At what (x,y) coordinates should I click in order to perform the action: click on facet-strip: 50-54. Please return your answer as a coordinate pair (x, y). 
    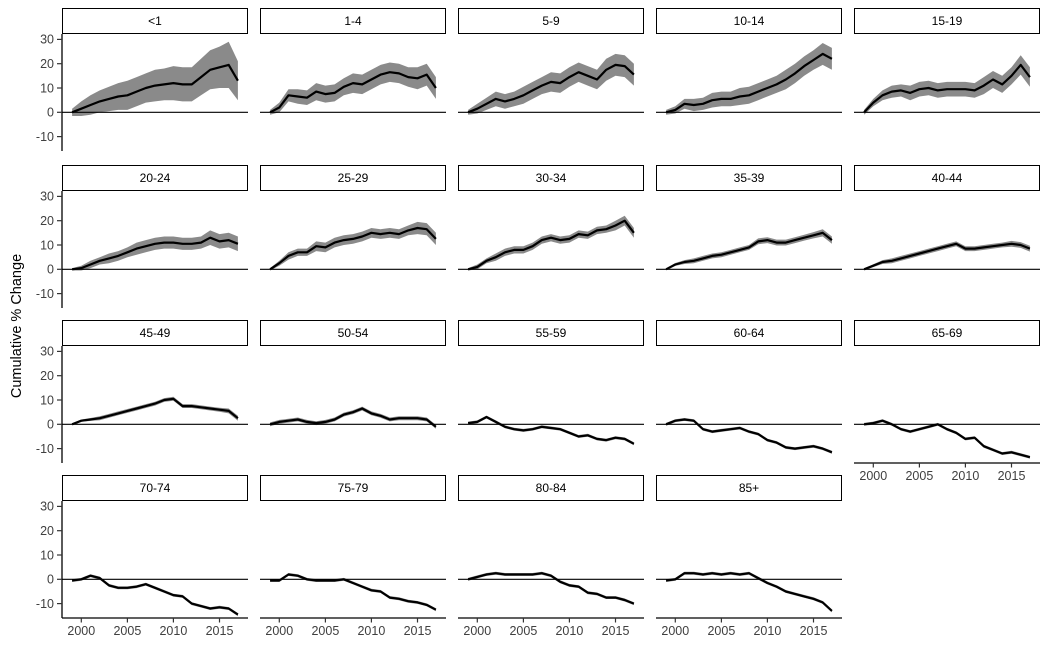
    Looking at the image, I should click on (353, 333).